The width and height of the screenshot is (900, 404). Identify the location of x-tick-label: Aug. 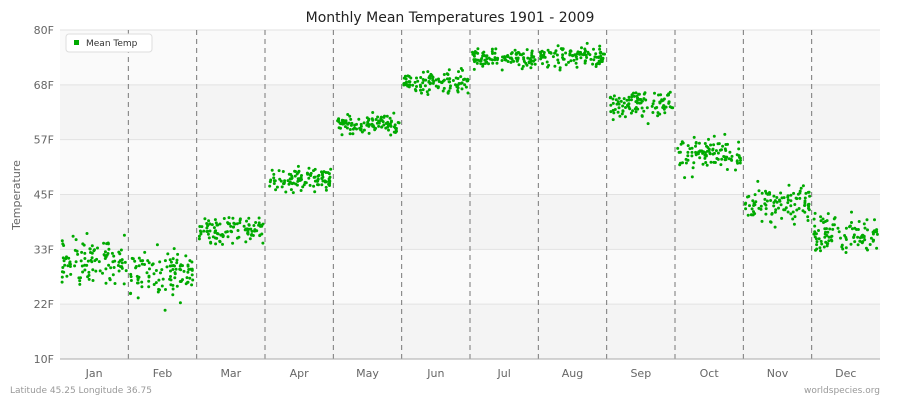
(572, 373).